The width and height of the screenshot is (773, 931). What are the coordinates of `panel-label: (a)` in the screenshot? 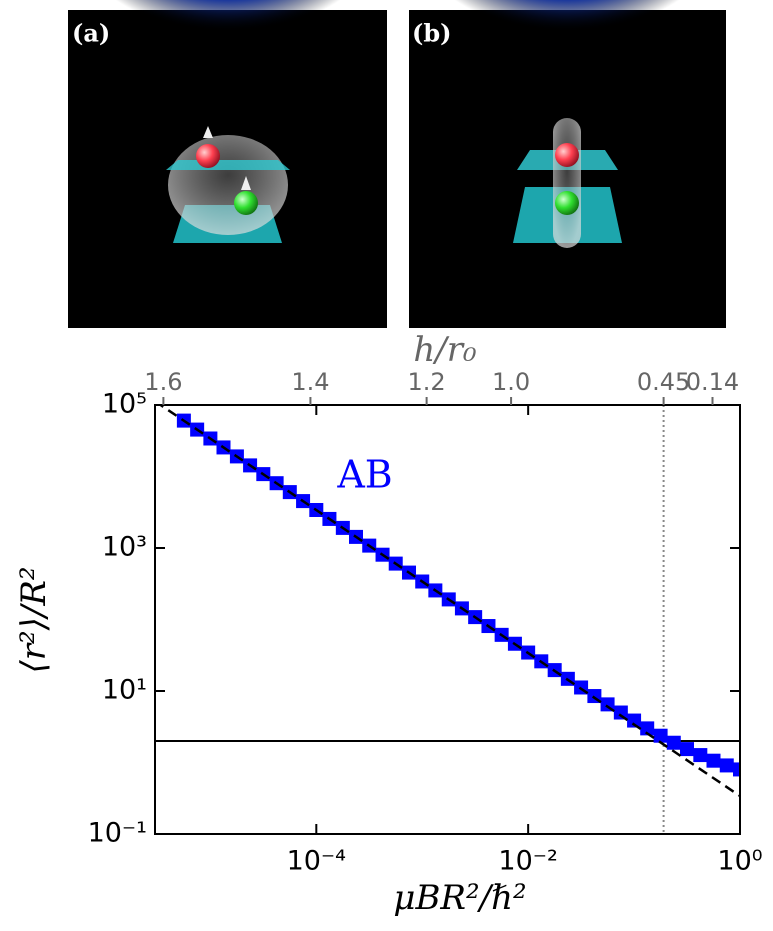 It's located at (91, 33).